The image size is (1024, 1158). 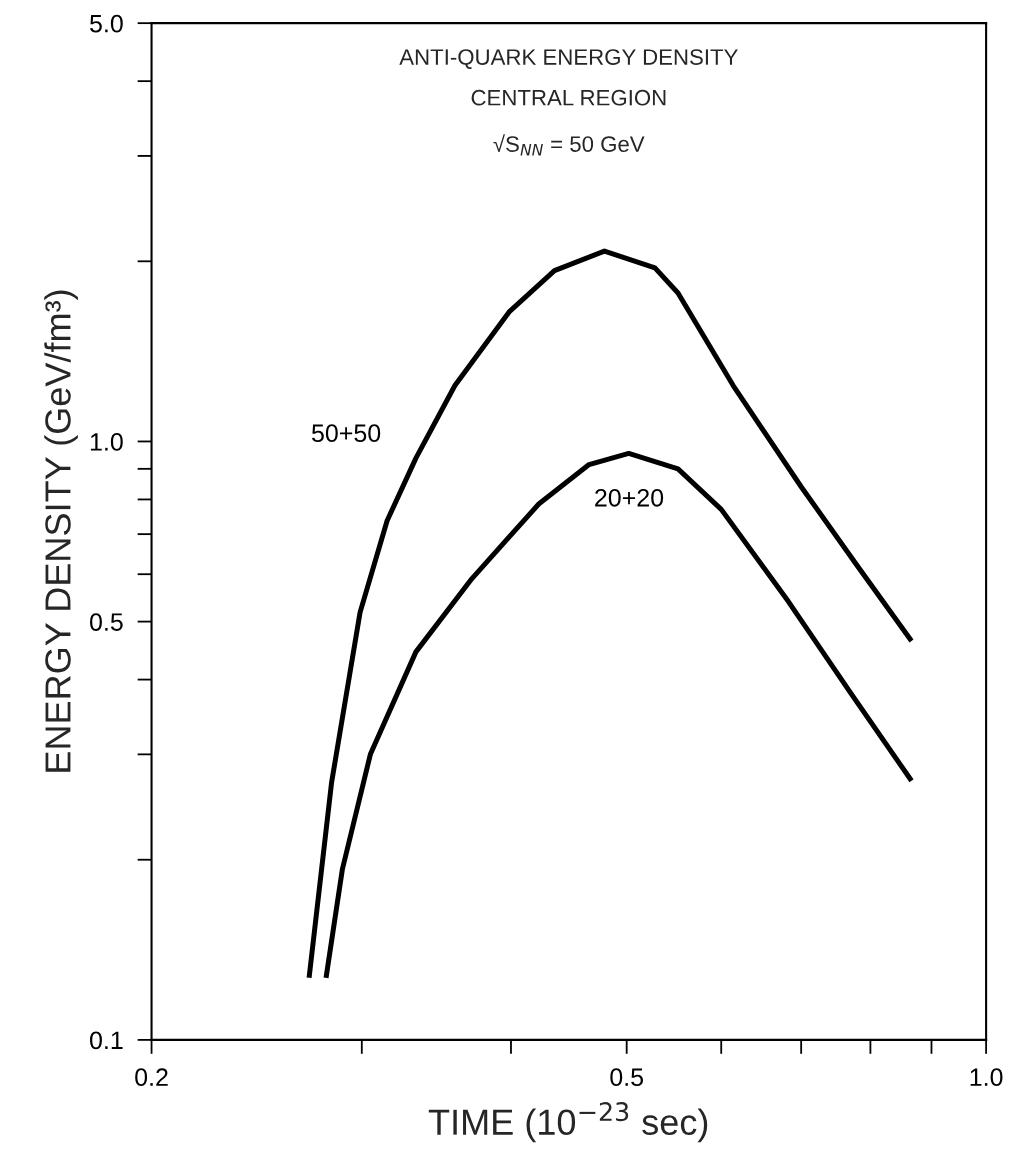 What do you see at coordinates (986, 1077) in the screenshot?
I see `x-tick-label: 1.0` at bounding box center [986, 1077].